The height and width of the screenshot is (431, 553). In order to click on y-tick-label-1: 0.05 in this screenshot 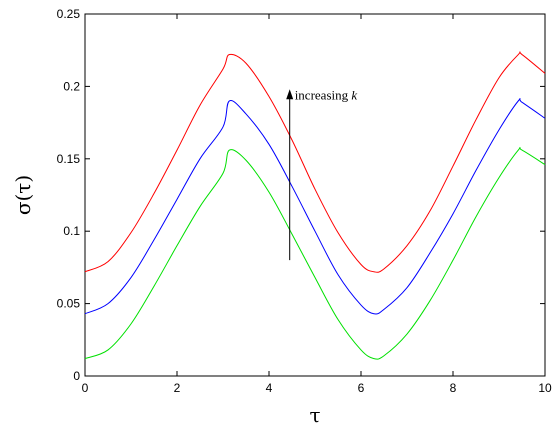, I will do `click(69, 304)`.